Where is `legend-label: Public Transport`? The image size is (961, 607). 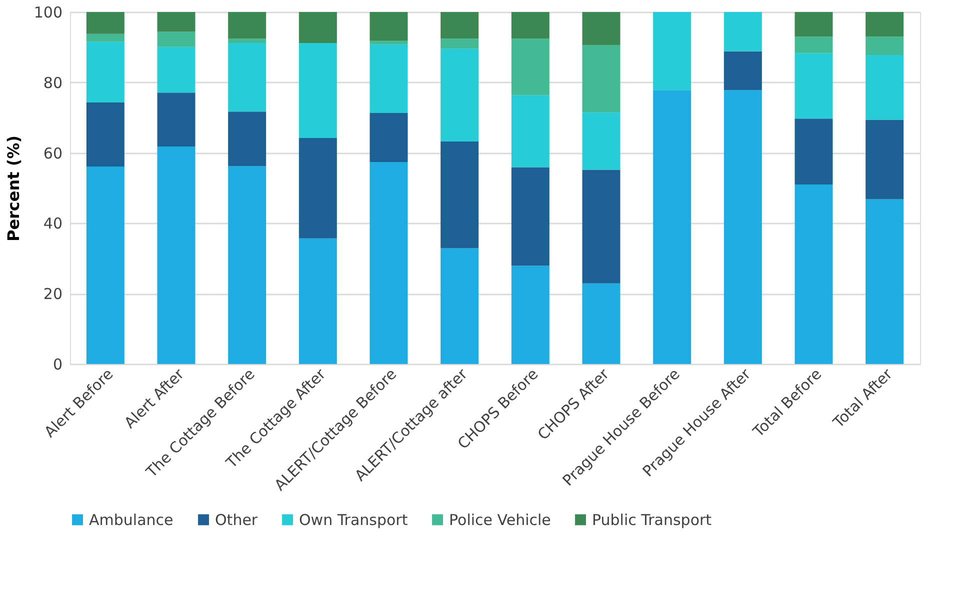
legend-label: Public Transport is located at coordinates (652, 519).